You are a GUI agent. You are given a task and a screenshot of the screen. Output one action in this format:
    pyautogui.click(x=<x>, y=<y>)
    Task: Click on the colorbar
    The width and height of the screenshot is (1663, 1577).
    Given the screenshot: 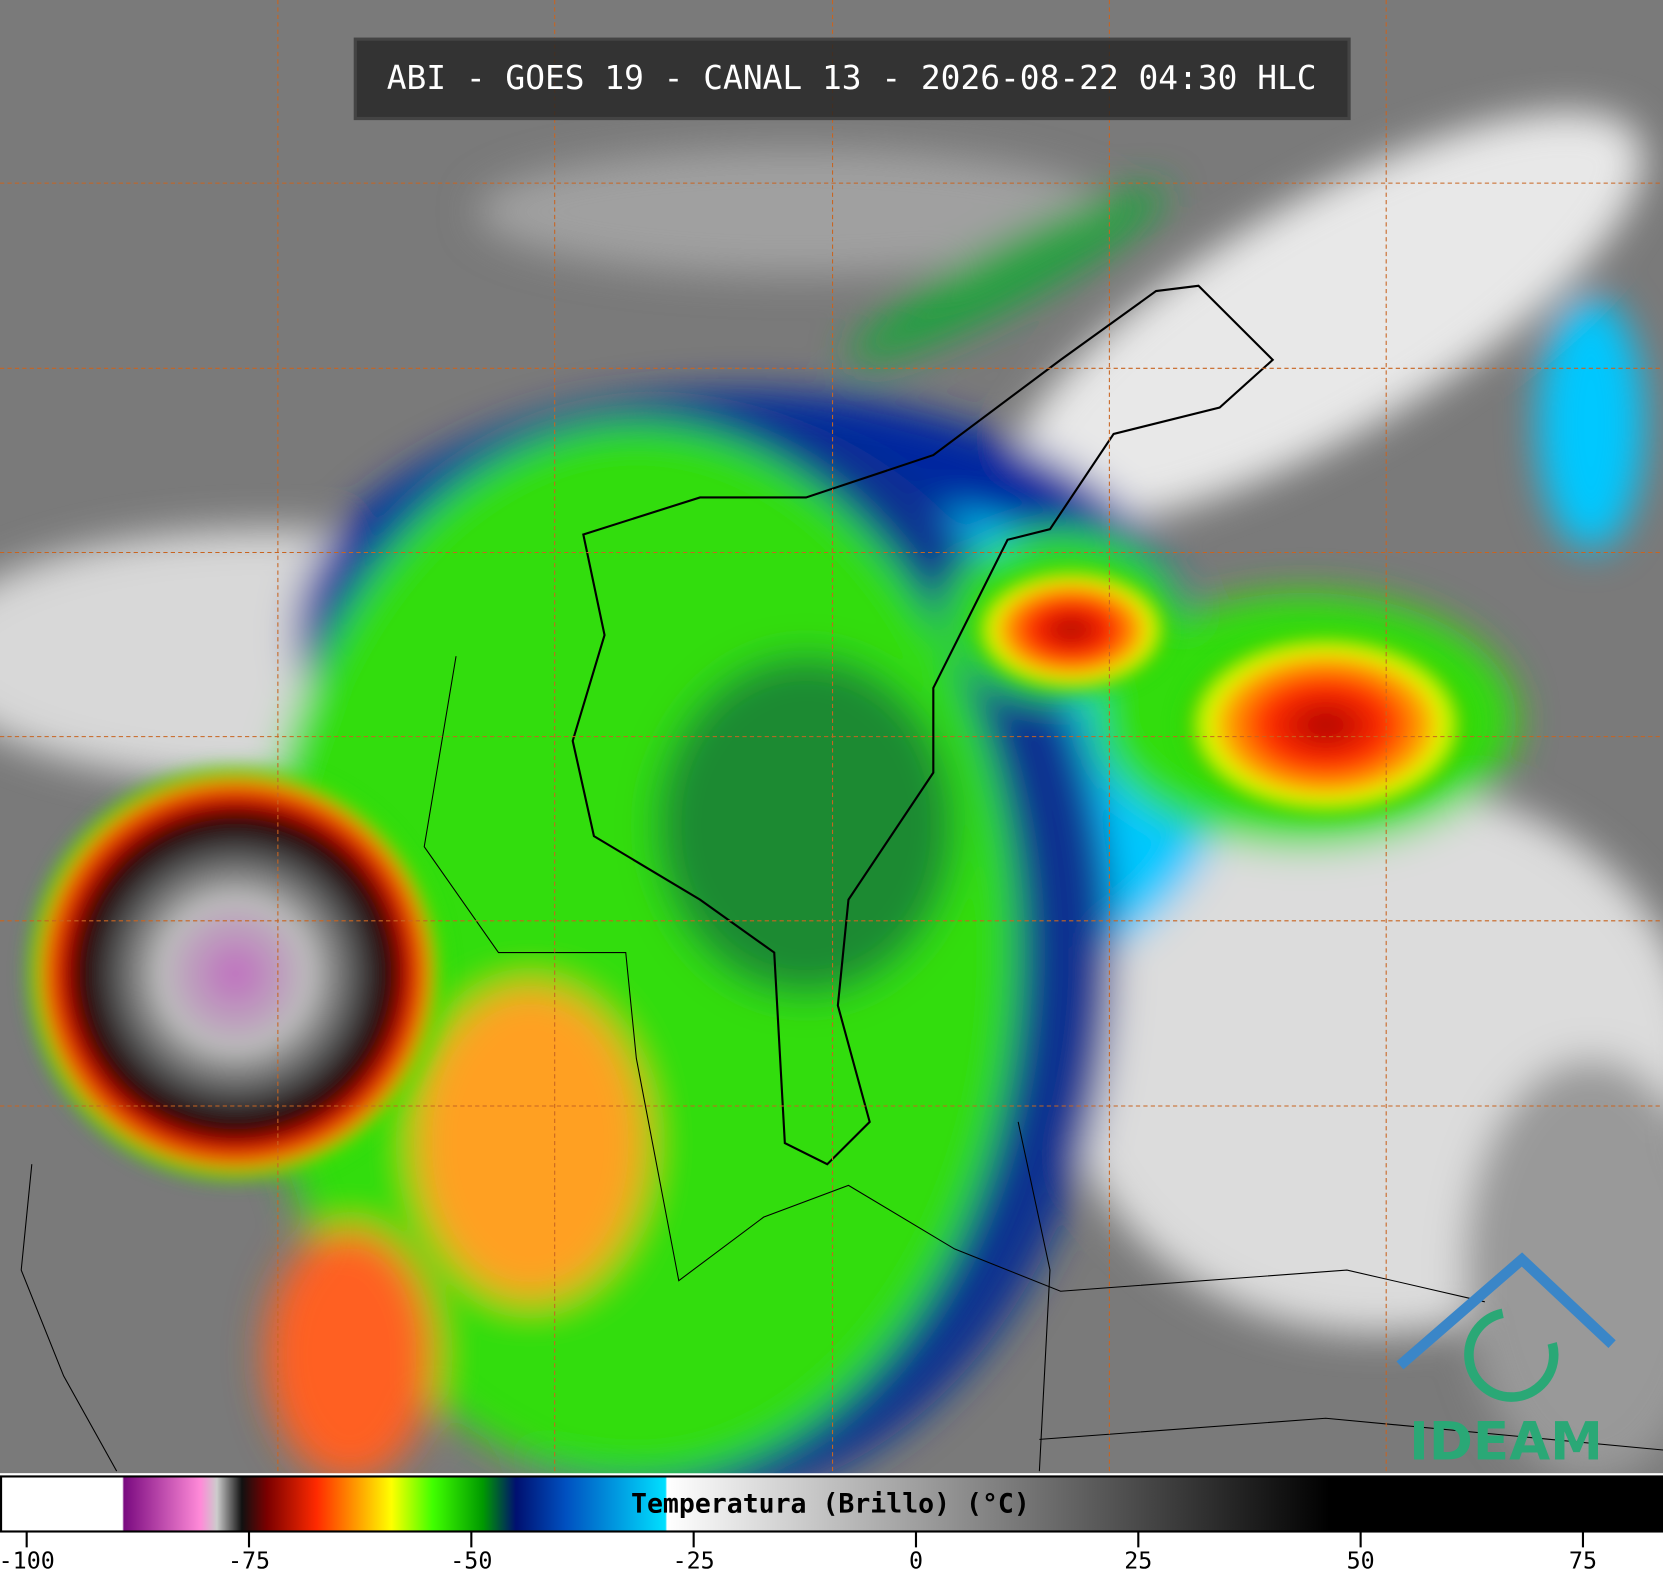 What is the action you would take?
    pyautogui.click(x=831, y=1504)
    